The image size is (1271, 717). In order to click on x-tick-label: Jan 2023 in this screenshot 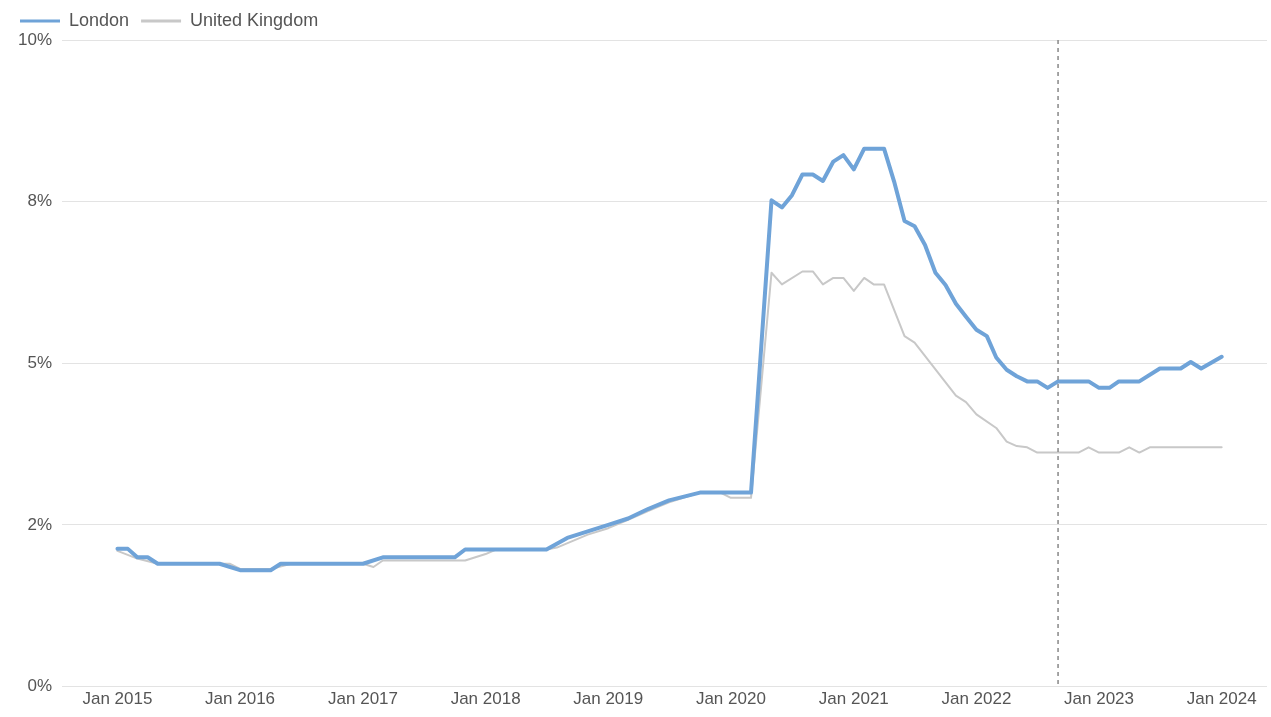, I will do `click(1099, 699)`.